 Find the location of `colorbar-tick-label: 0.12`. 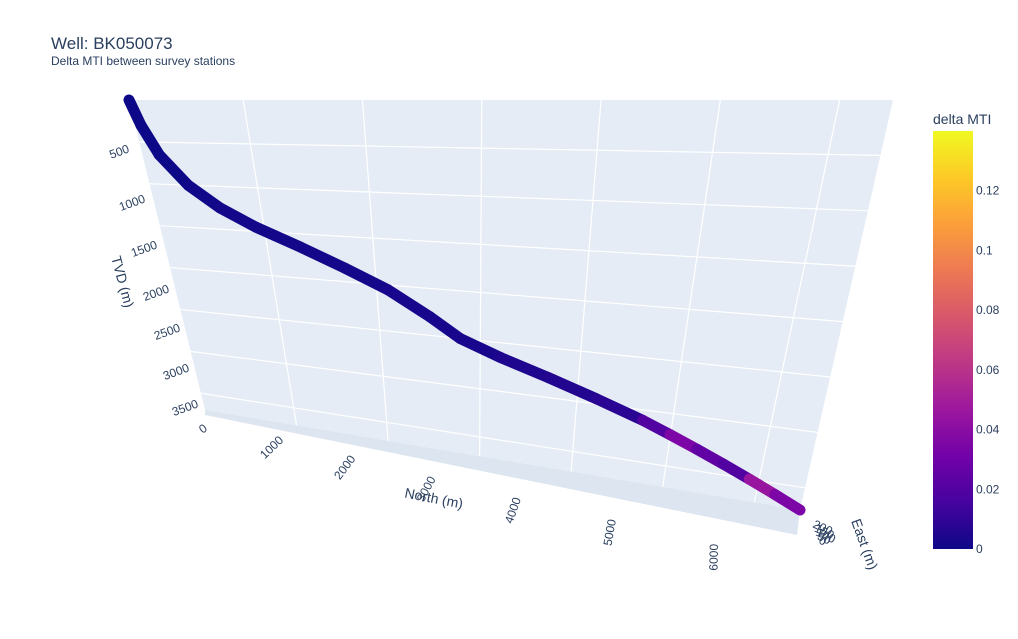

colorbar-tick-label: 0.12 is located at coordinates (988, 191).